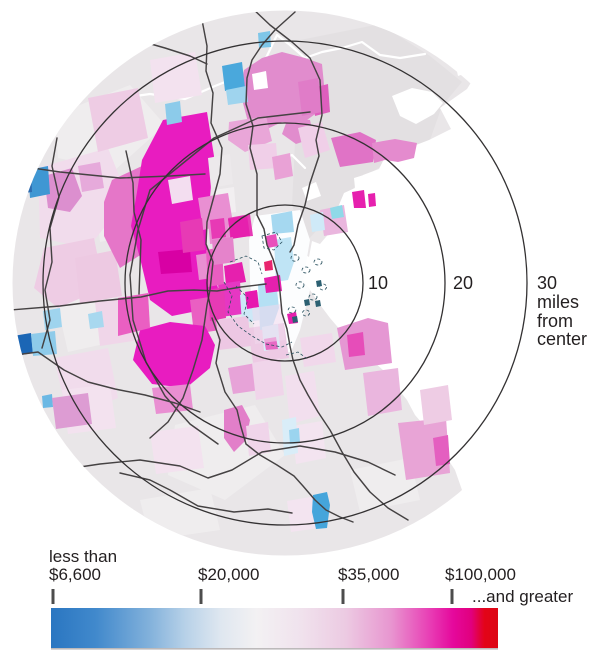 The width and height of the screenshot is (600, 663). I want to click on svg-text: from, so click(555, 321).